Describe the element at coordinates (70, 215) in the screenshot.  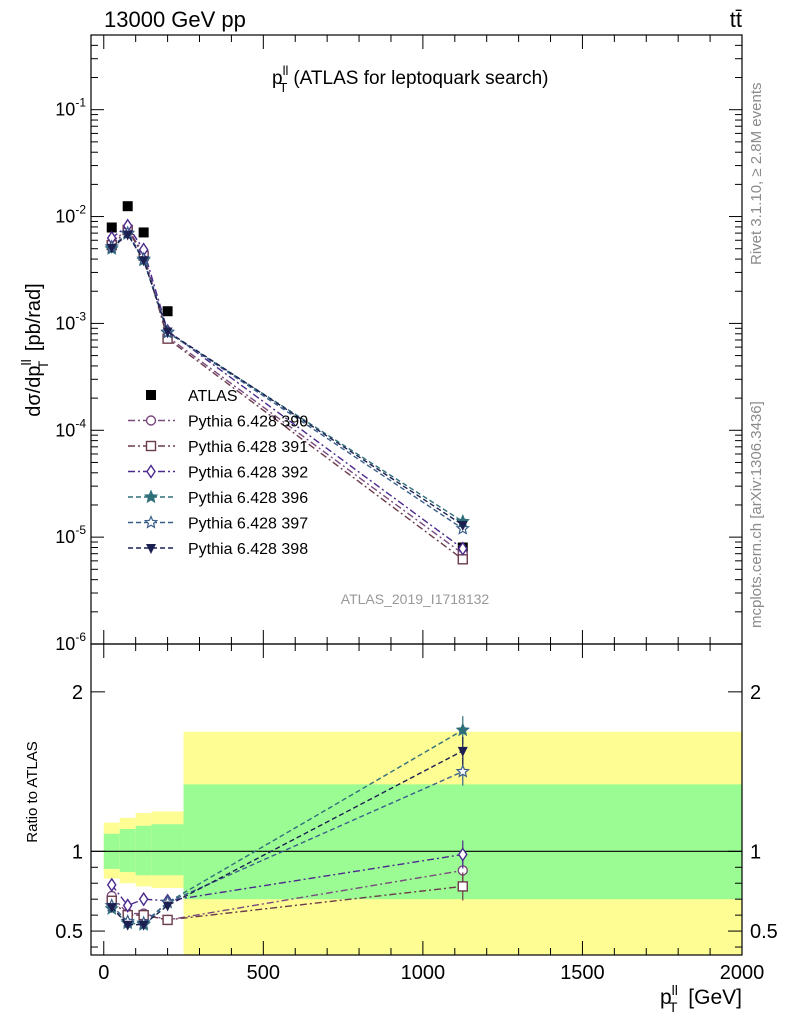
I see `main-y-tick-label: 10⁻²` at that location.